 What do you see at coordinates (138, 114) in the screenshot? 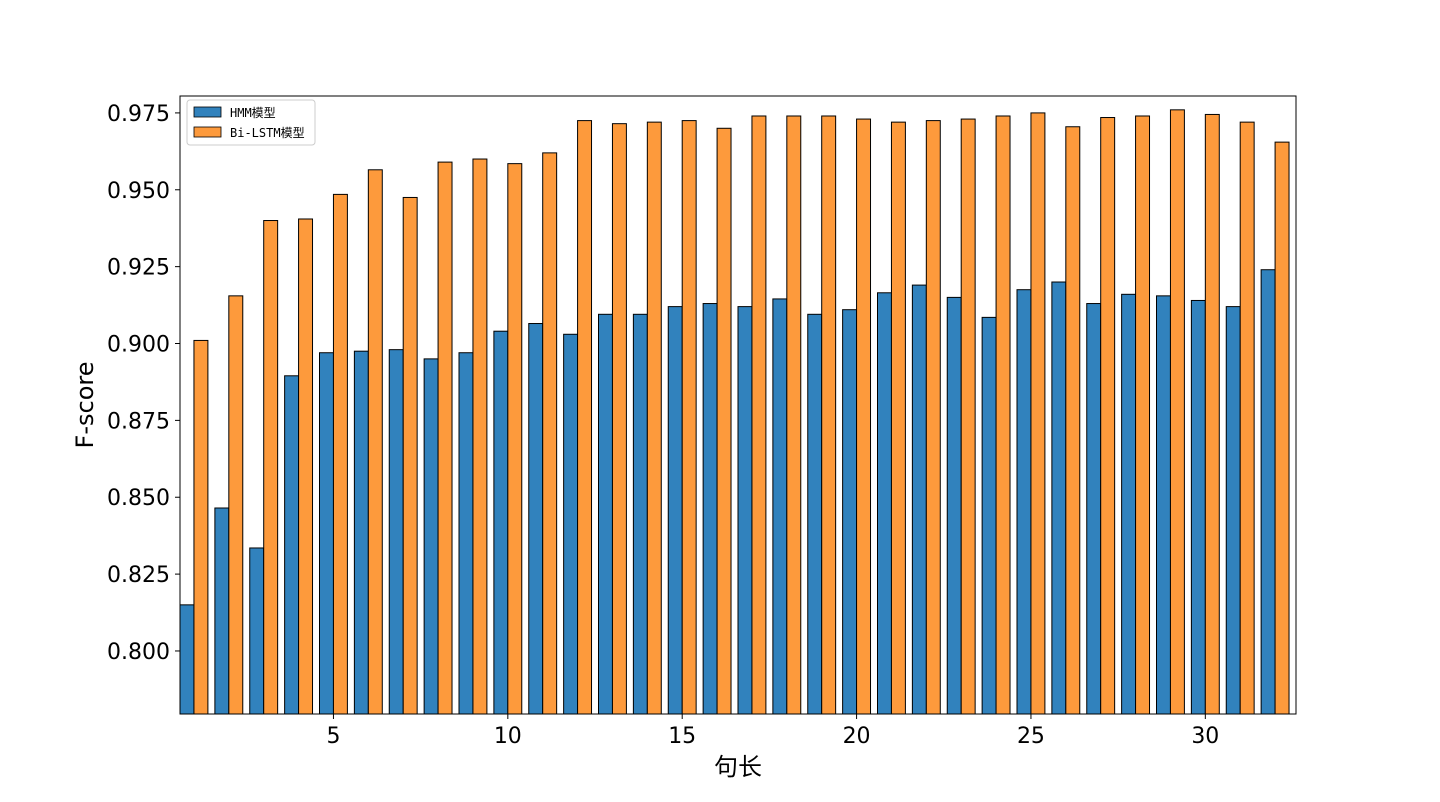
I see `y-tick-label: 0.975` at bounding box center [138, 114].